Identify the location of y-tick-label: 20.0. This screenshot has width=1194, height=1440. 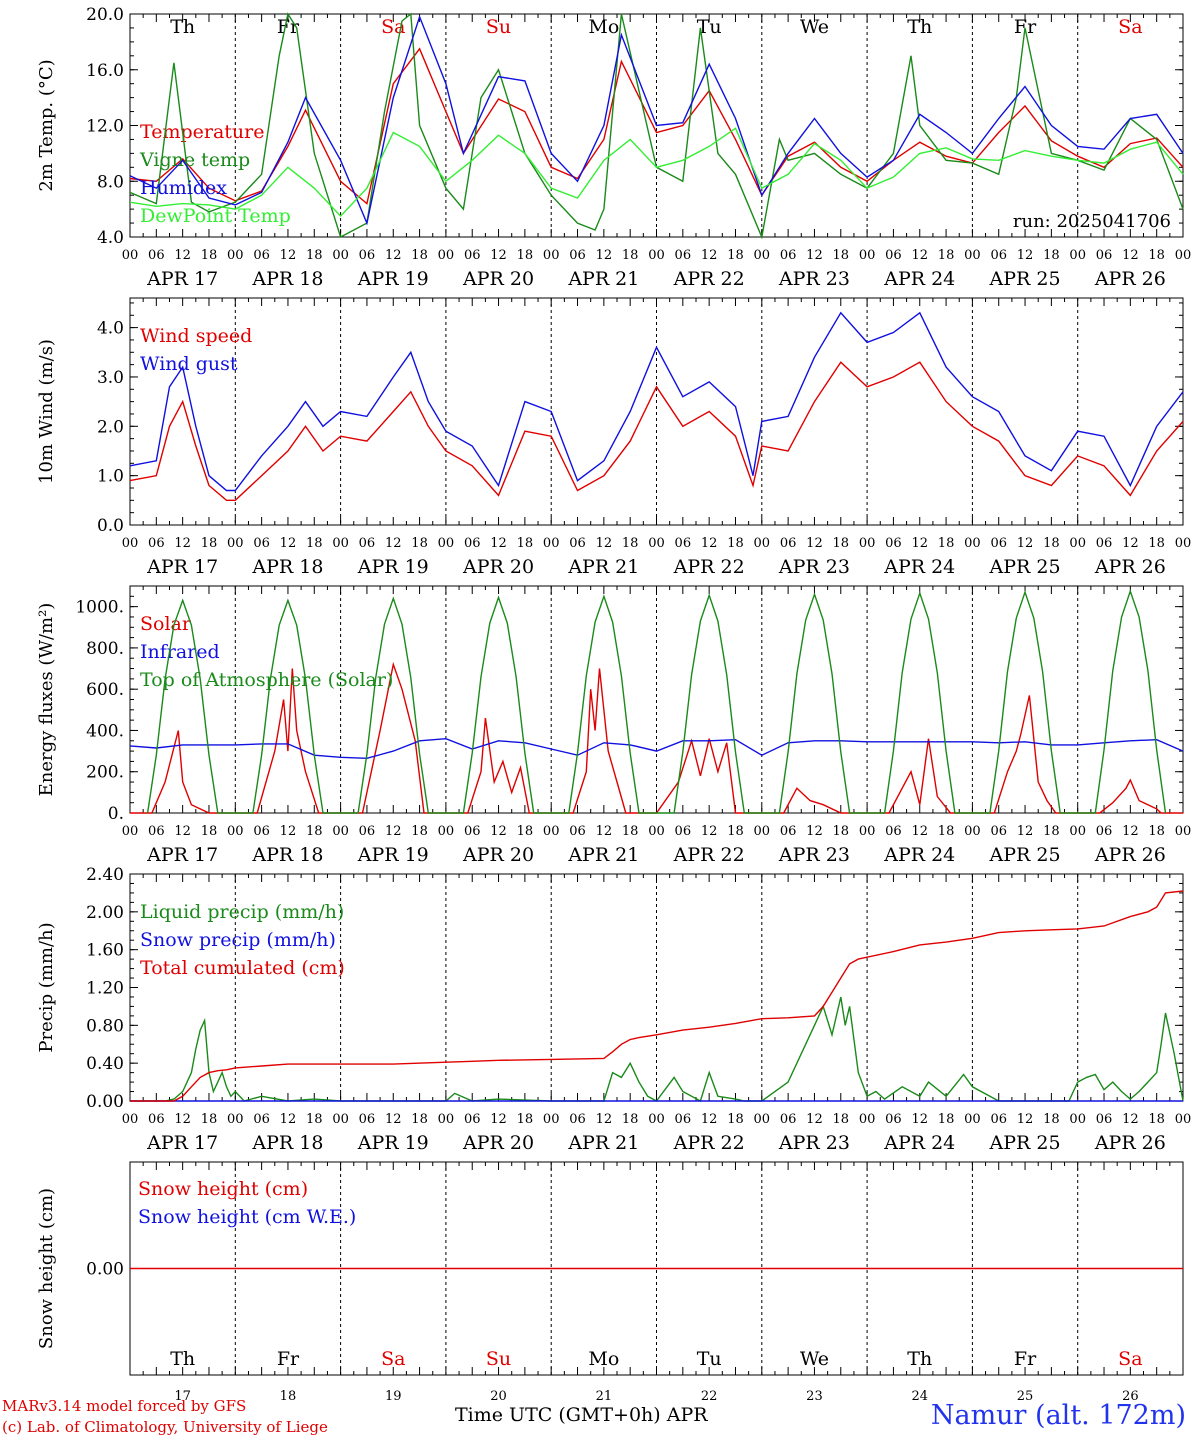
(105, 15).